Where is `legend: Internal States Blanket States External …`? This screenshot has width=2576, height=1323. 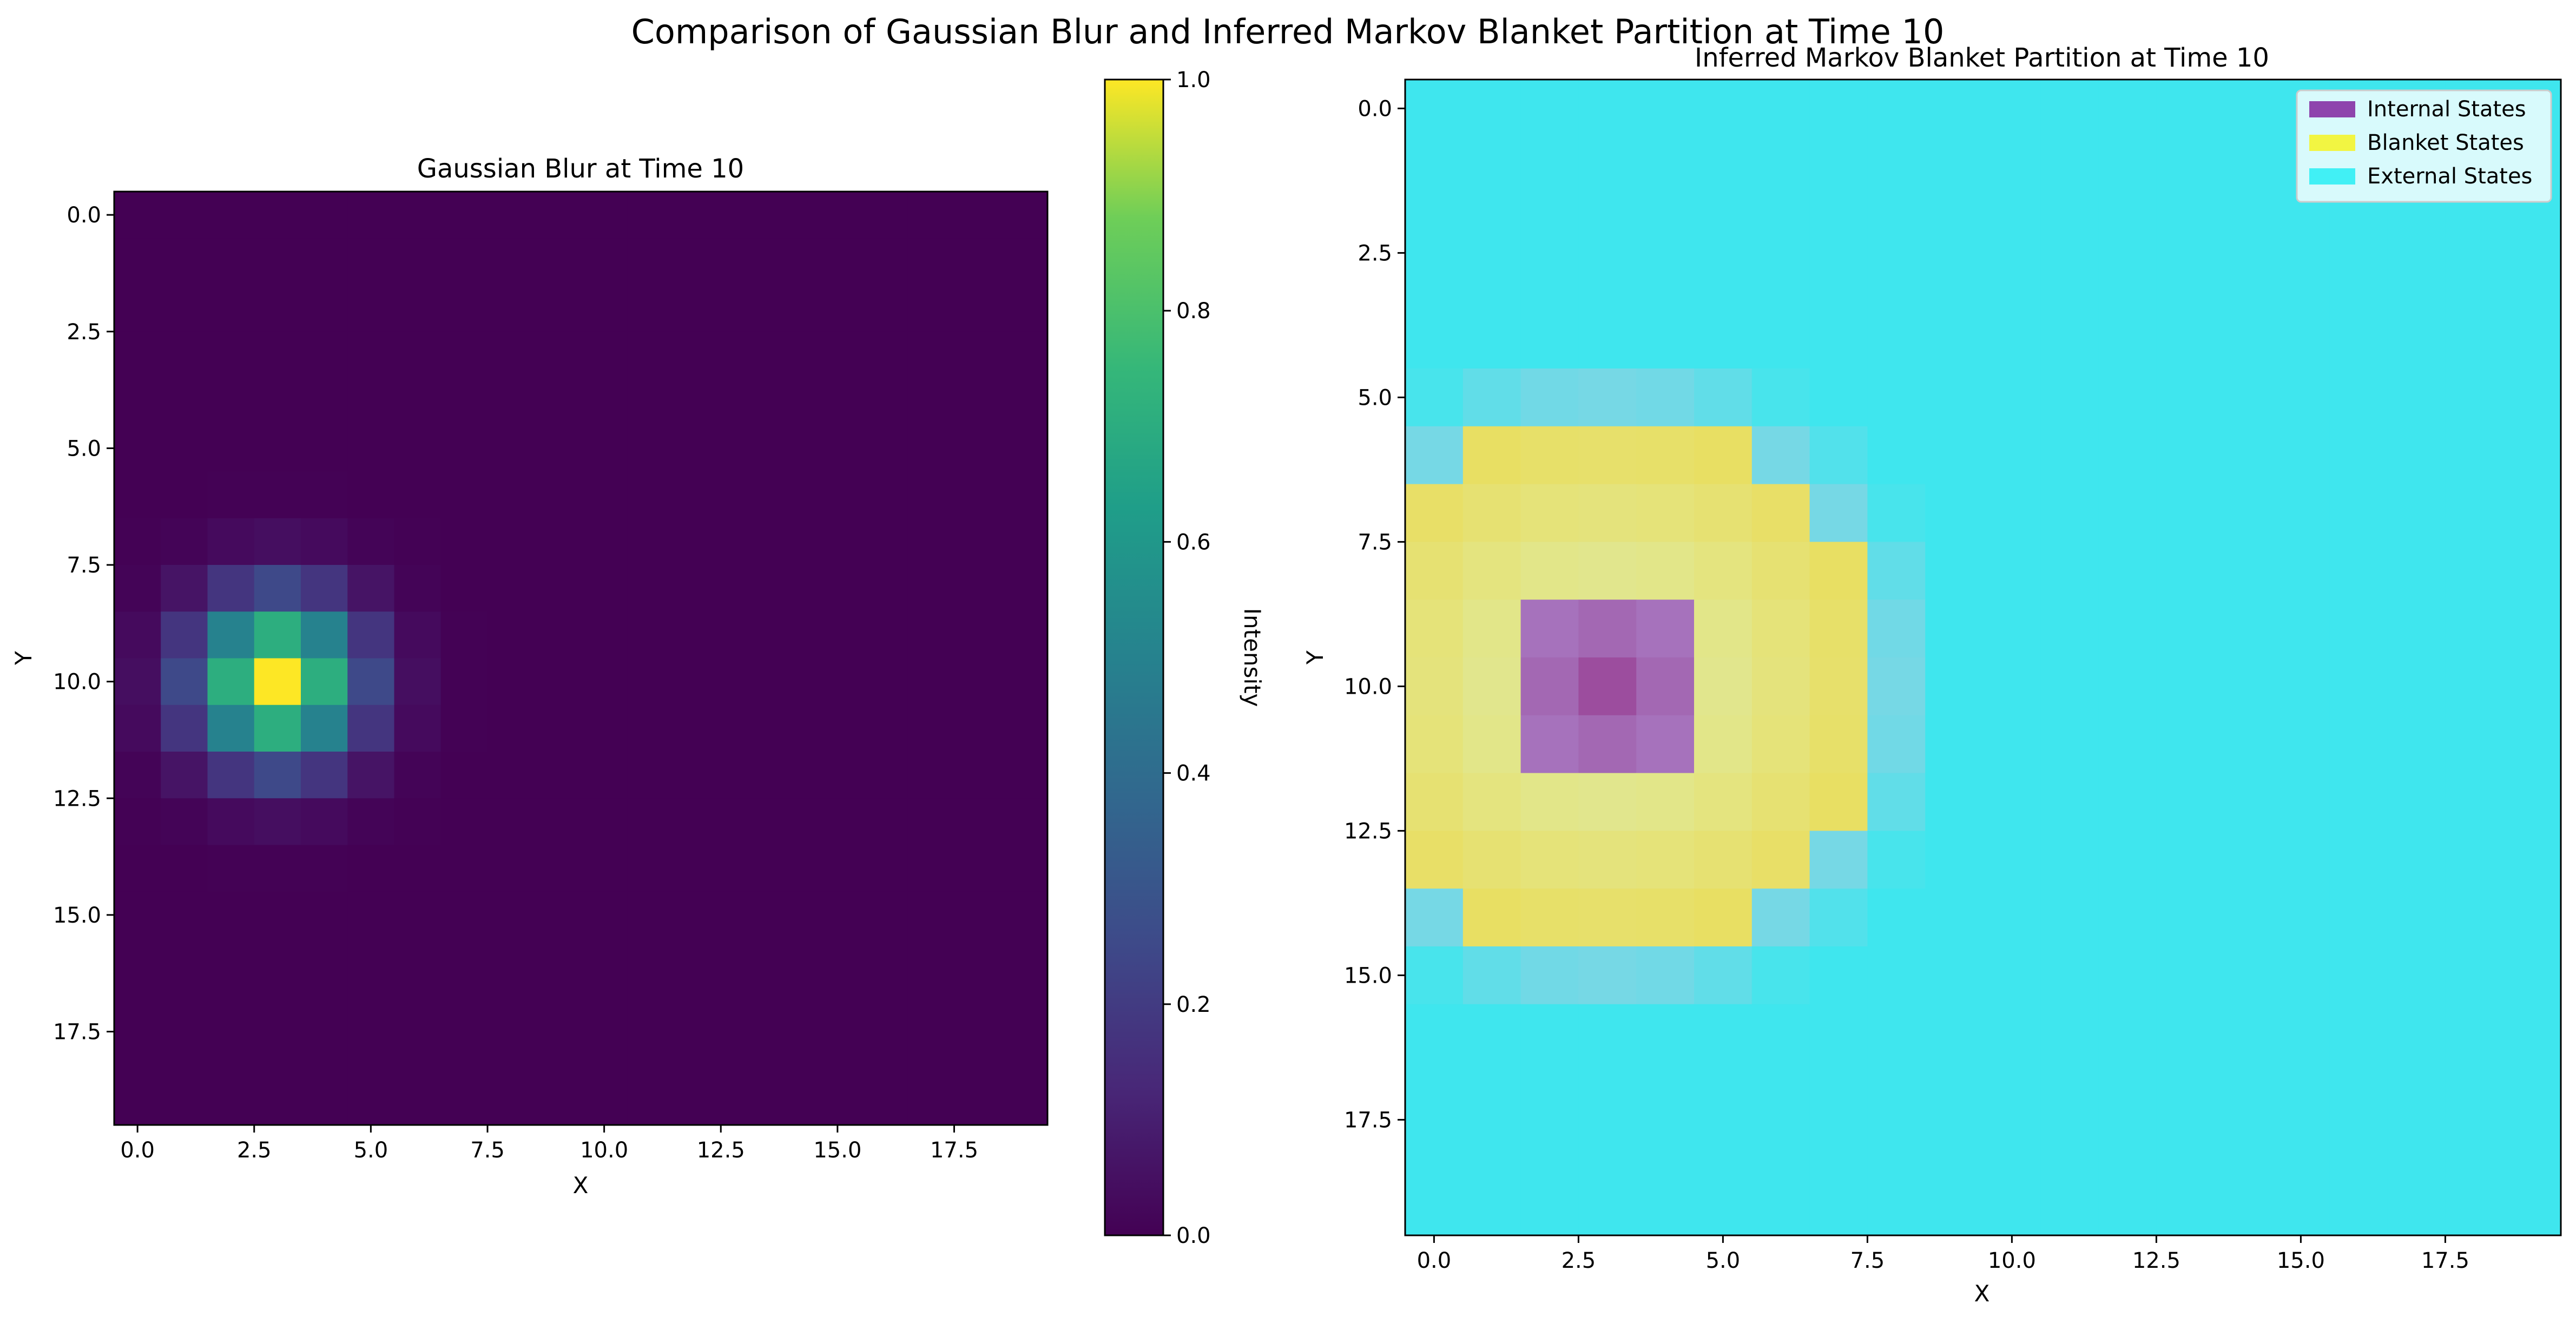 legend: Internal States Blanket States External … is located at coordinates (2424, 146).